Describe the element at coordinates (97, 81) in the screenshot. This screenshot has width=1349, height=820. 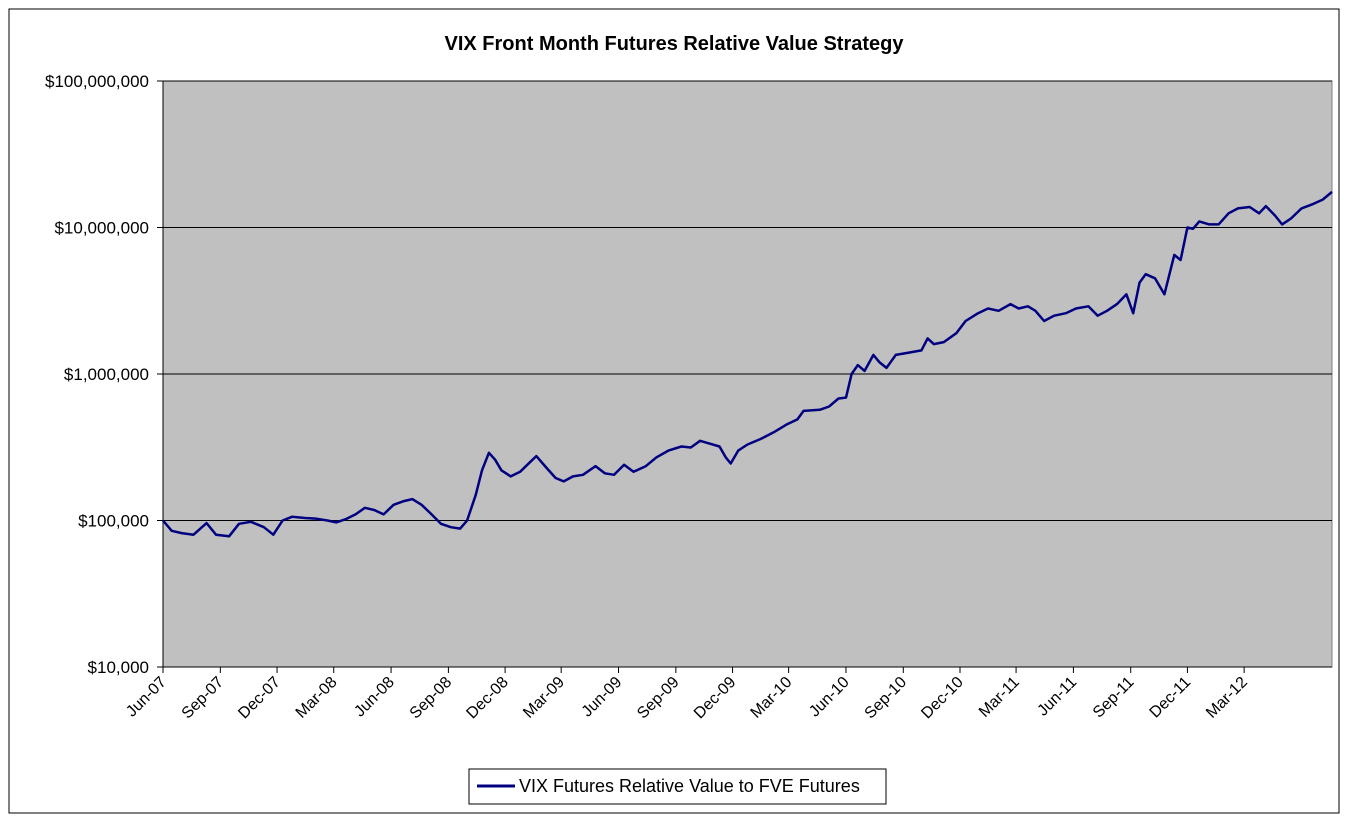
I see `y-tick-label: $100,000,000` at that location.